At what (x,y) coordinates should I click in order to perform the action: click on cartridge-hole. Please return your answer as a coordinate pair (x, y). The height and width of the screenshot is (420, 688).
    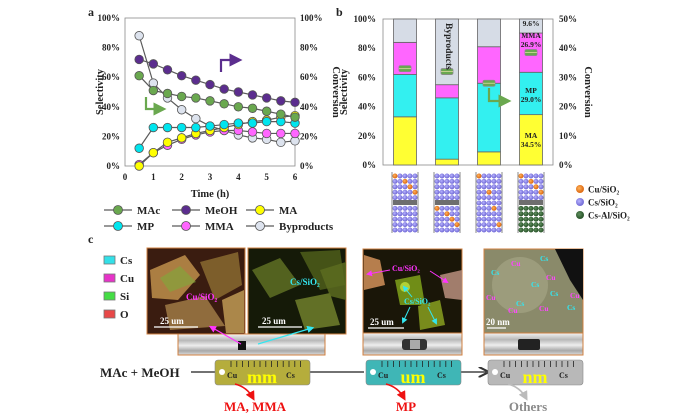
    Looking at the image, I should click on (222, 372).